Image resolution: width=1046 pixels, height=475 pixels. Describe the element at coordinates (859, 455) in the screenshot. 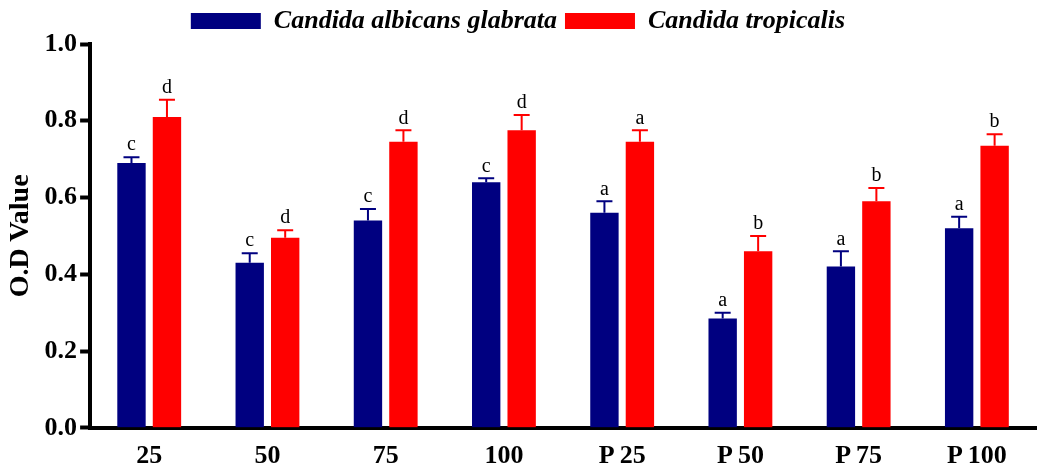

I see `x-tick-label: P 75` at that location.